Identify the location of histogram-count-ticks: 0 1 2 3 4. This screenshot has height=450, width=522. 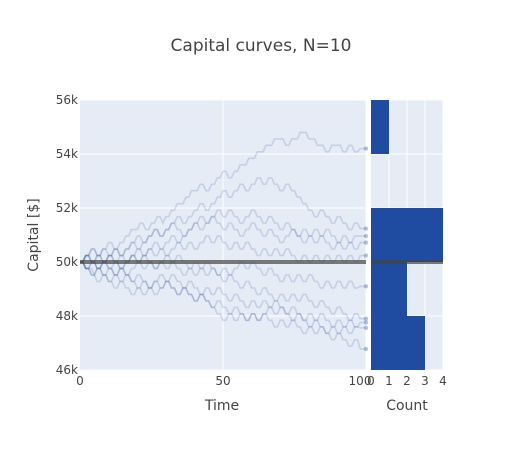
(407, 381).